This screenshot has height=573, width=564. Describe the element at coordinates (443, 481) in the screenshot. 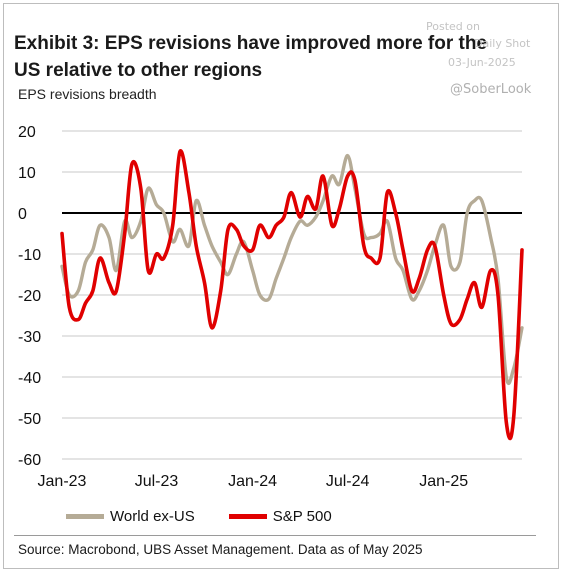

I see `x-tick-label: Jan-25` at that location.